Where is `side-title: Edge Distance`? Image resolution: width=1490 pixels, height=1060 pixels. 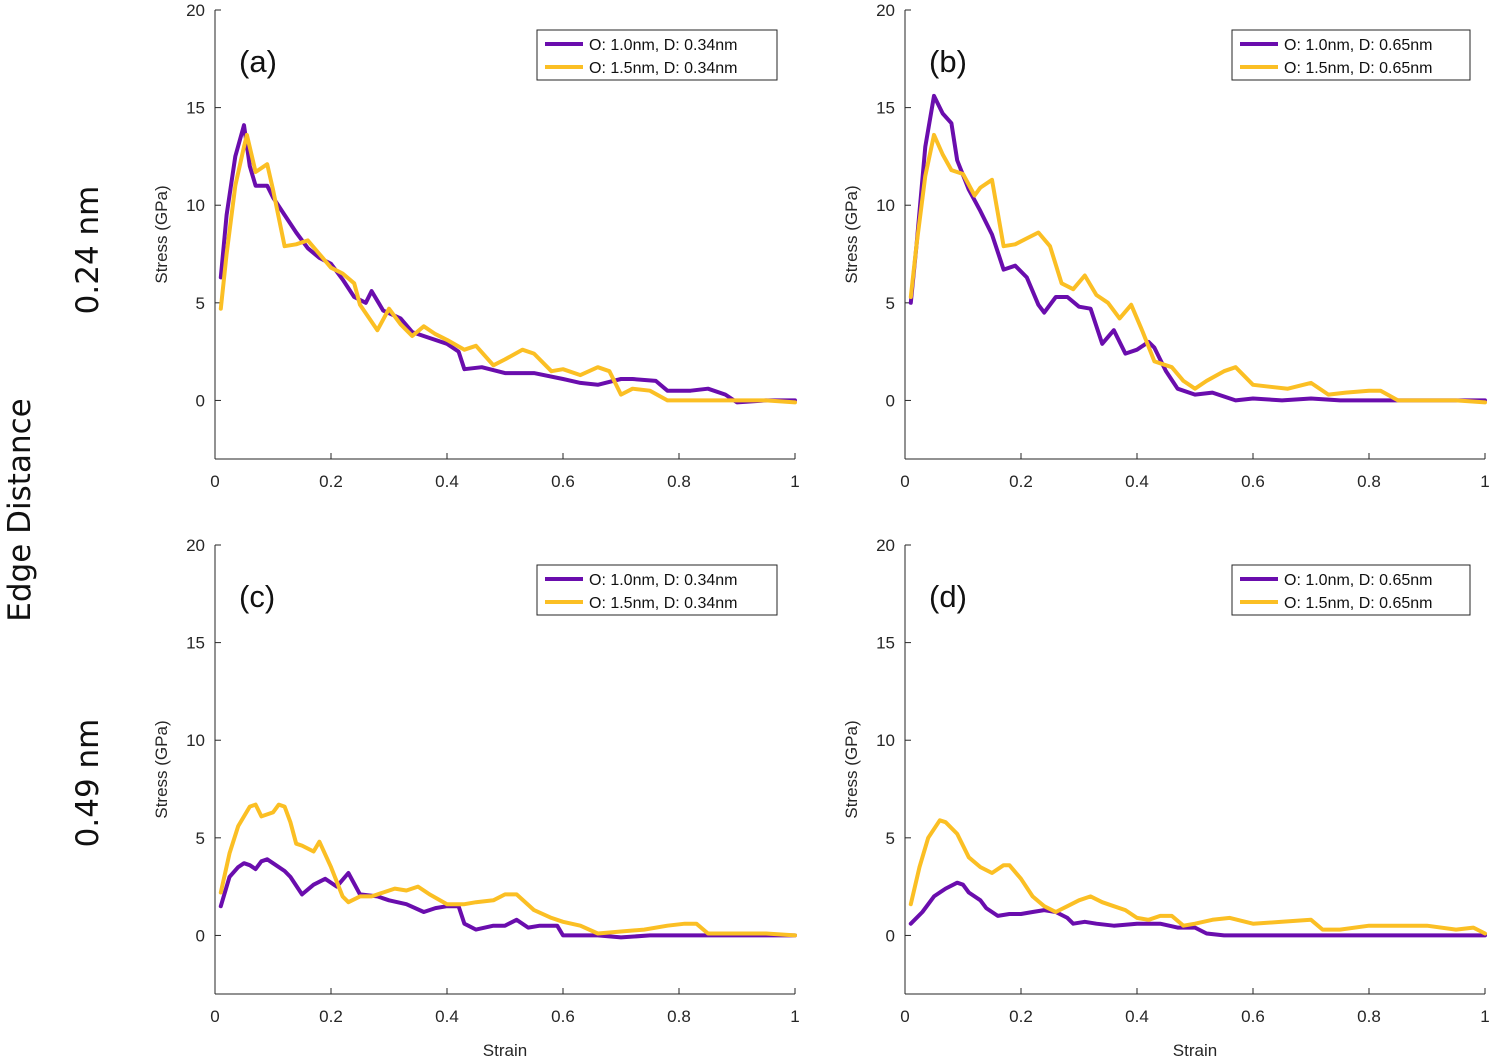
side-title: Edge Distance is located at coordinates (20, 509).